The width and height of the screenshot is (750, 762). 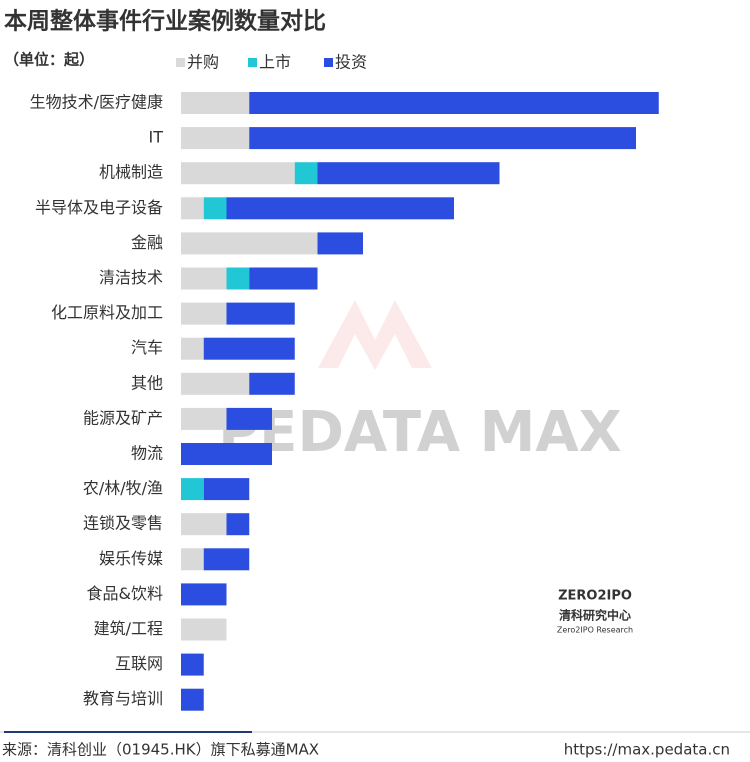 What do you see at coordinates (123, 488) in the screenshot?
I see `y-tick-label: 农/林/牧/渔` at bounding box center [123, 488].